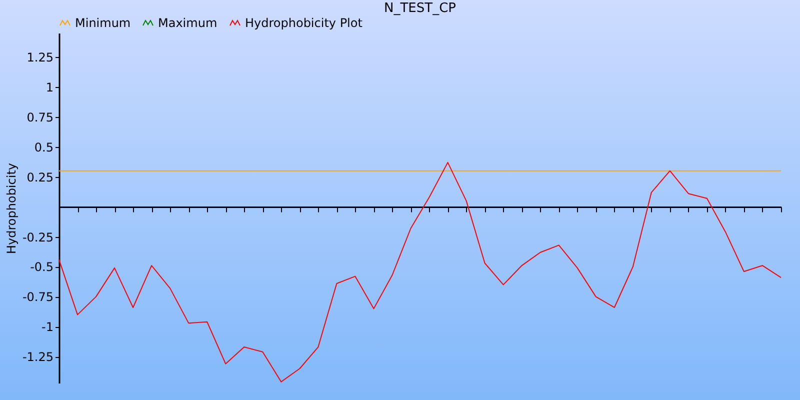 This screenshot has height=400, width=800. I want to click on y-tick-label: 1.25, so click(40, 57).